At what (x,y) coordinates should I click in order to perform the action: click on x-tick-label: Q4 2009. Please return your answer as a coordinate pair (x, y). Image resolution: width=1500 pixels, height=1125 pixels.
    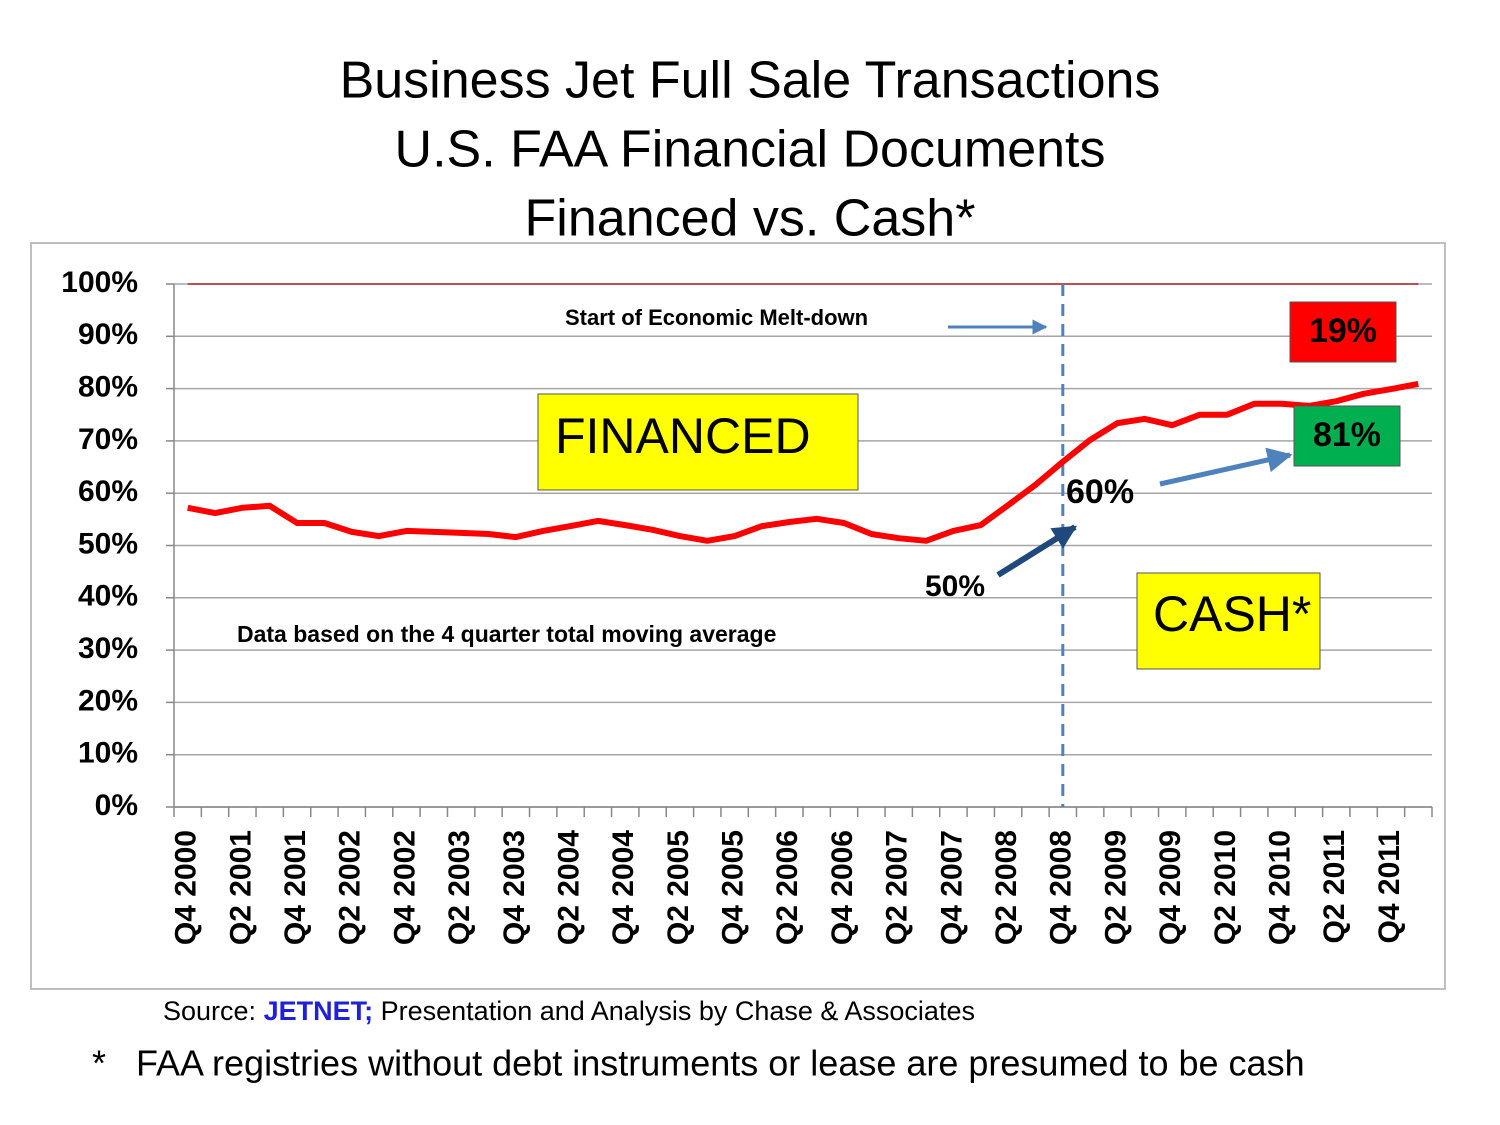
    Looking at the image, I should click on (1170, 887).